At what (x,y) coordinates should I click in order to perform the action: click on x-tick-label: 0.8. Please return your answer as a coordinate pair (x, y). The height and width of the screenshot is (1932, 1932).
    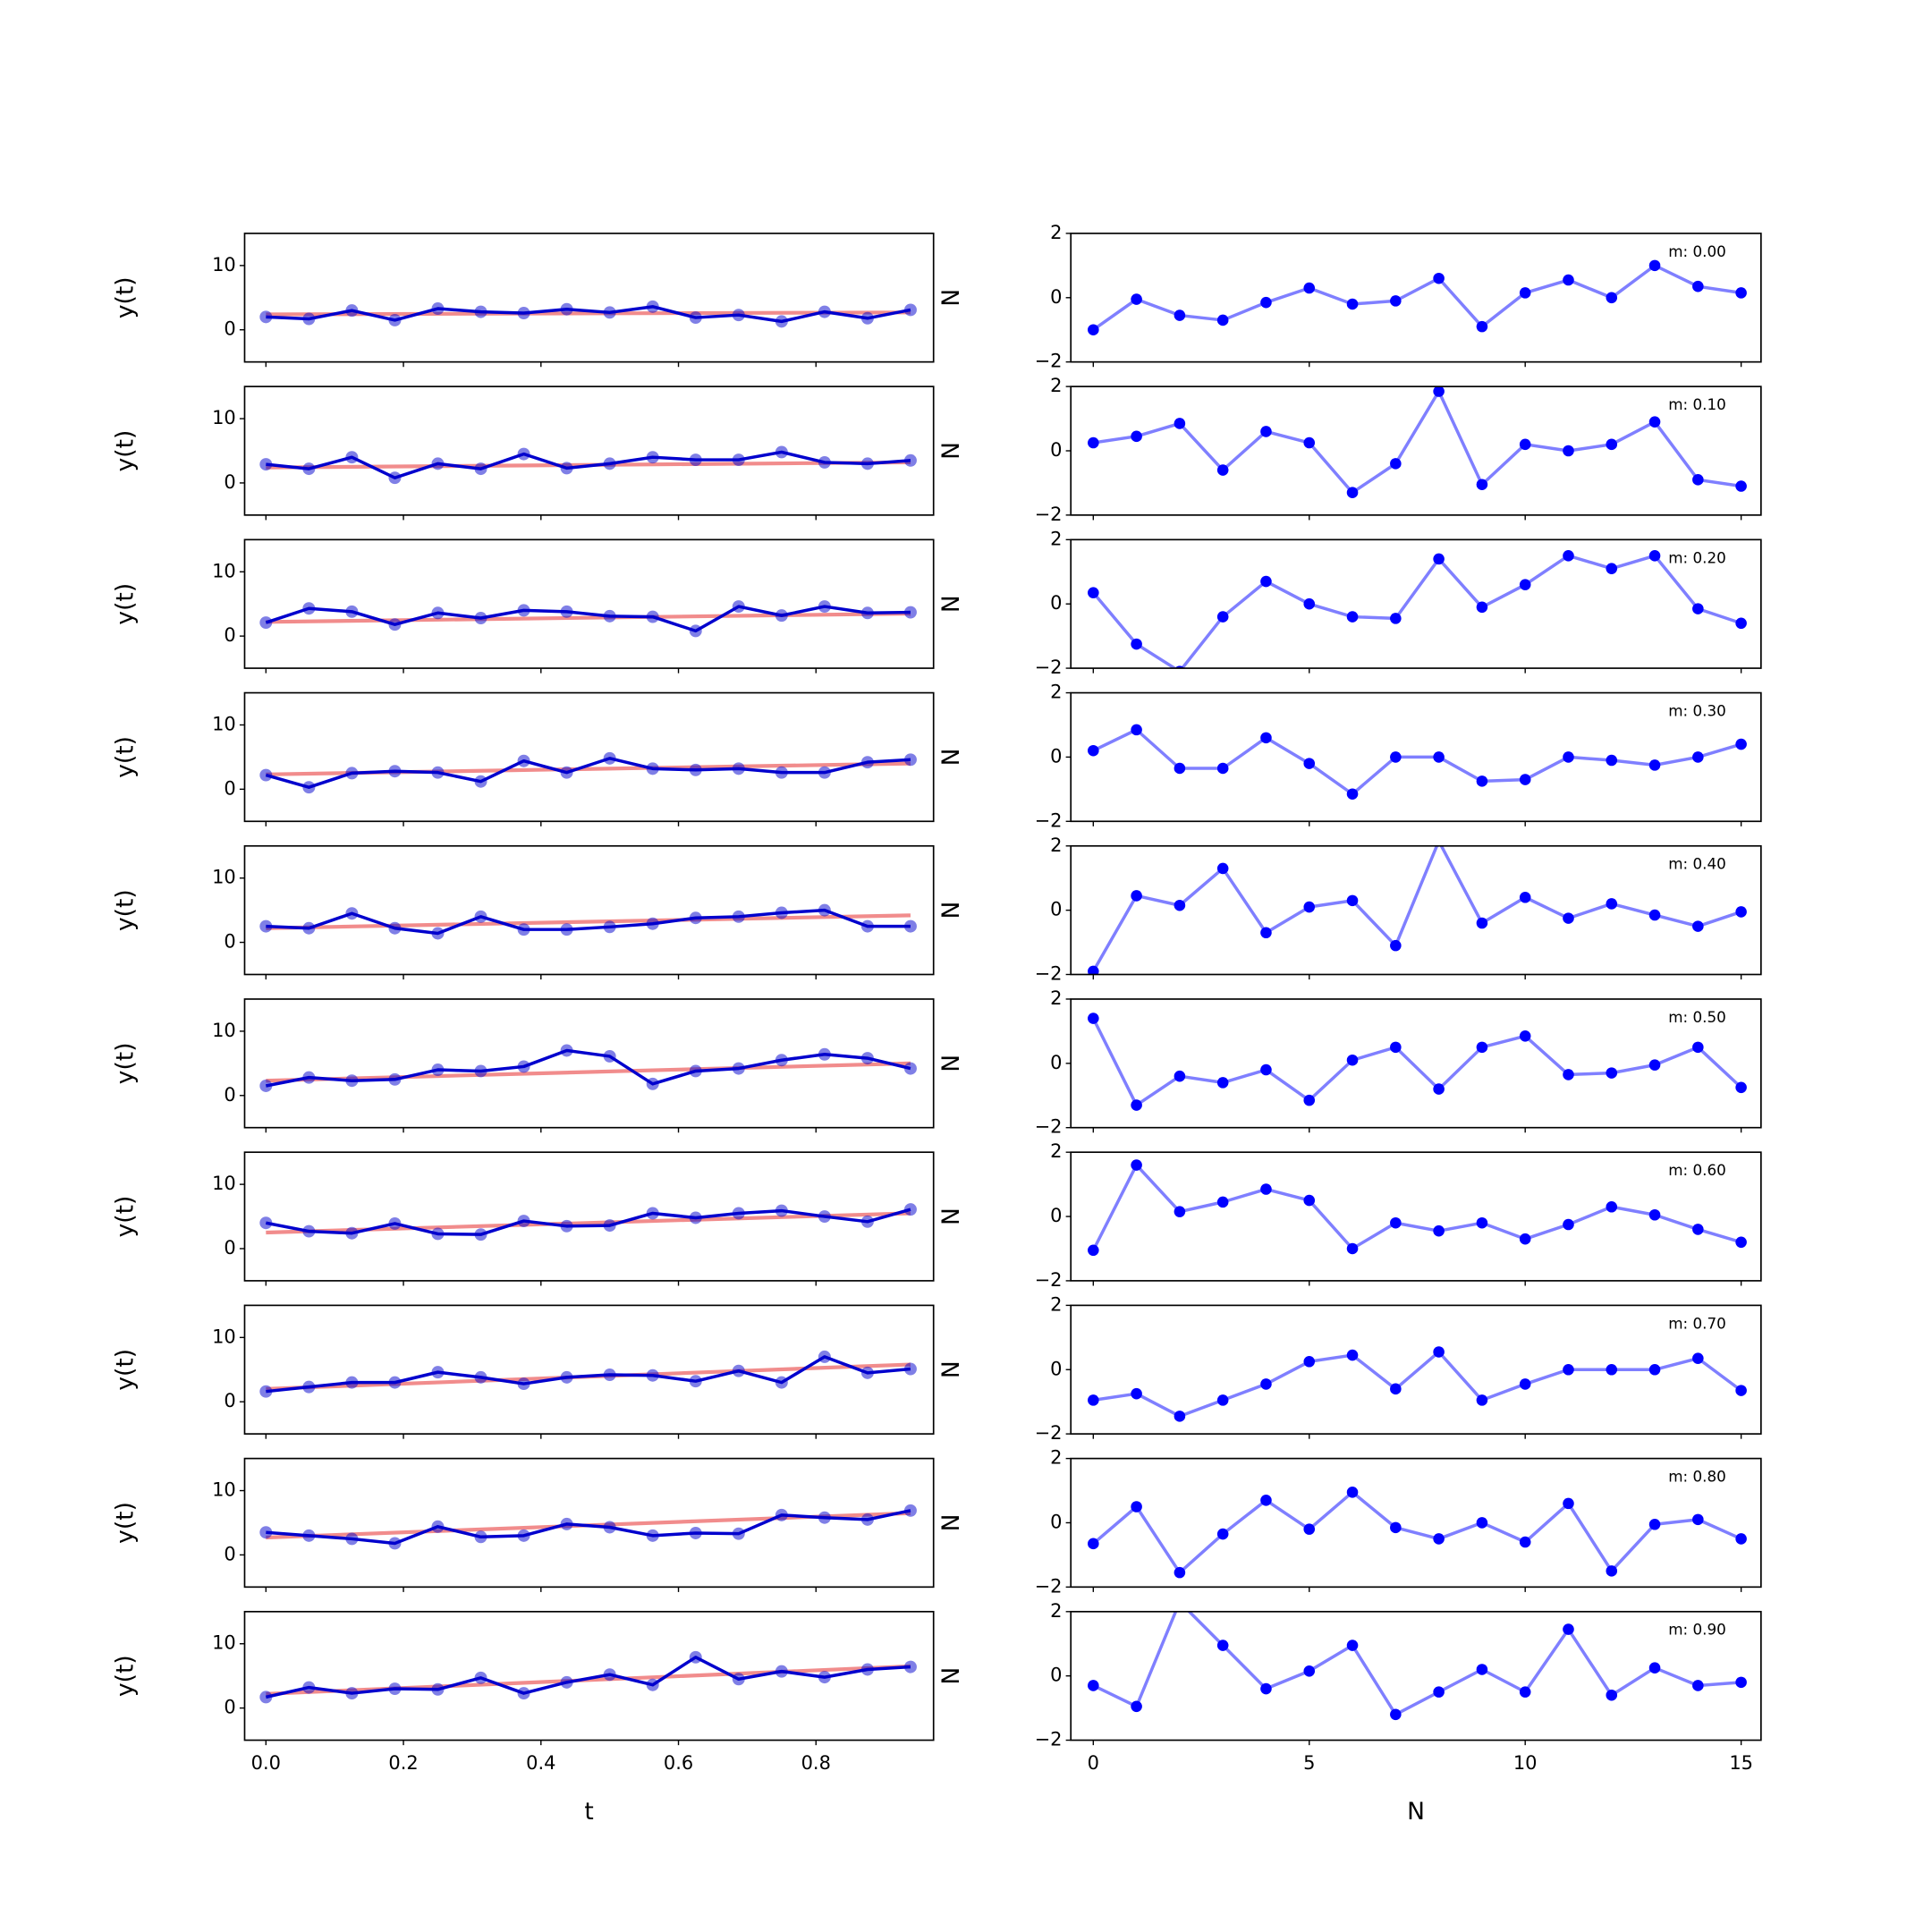
    Looking at the image, I should click on (816, 1763).